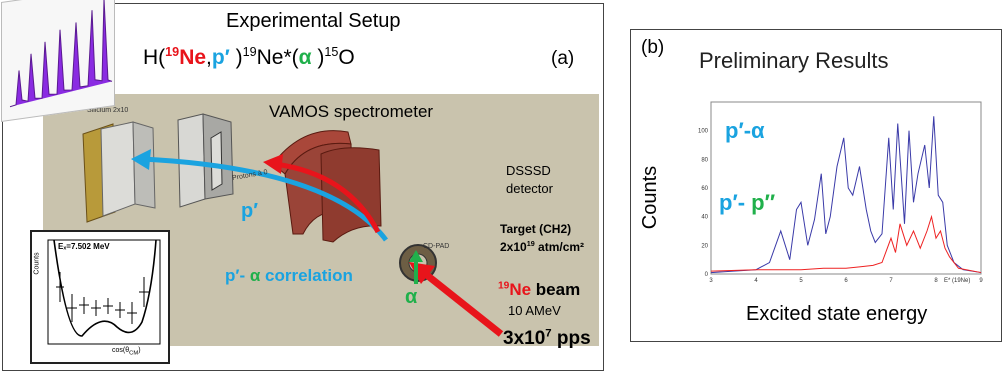 This screenshot has height=376, width=1006. What do you see at coordinates (289, 275) in the screenshot?
I see `correlation-label: p′- α correlation` at bounding box center [289, 275].